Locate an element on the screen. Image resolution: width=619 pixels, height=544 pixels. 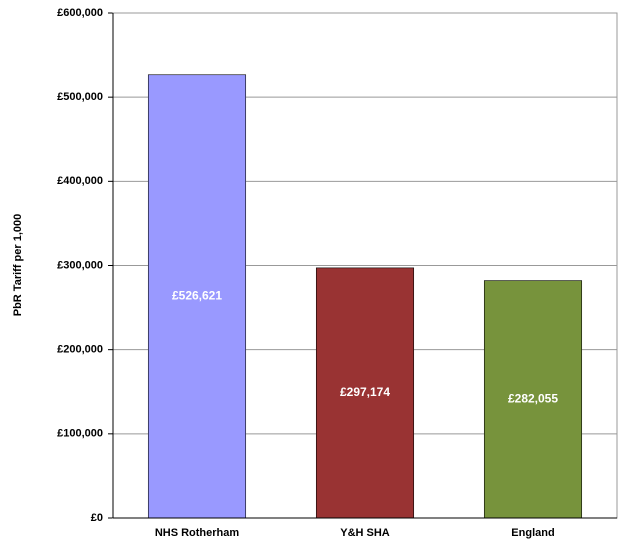
value-label: £526,621 is located at coordinates (197, 296).